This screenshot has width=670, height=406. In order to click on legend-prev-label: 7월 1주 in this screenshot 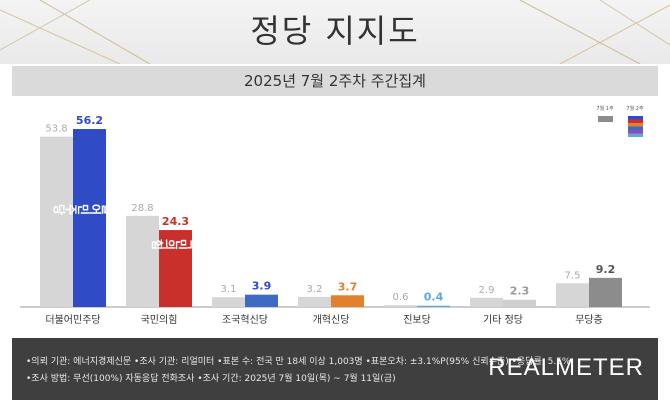, I will do `click(605, 108)`.